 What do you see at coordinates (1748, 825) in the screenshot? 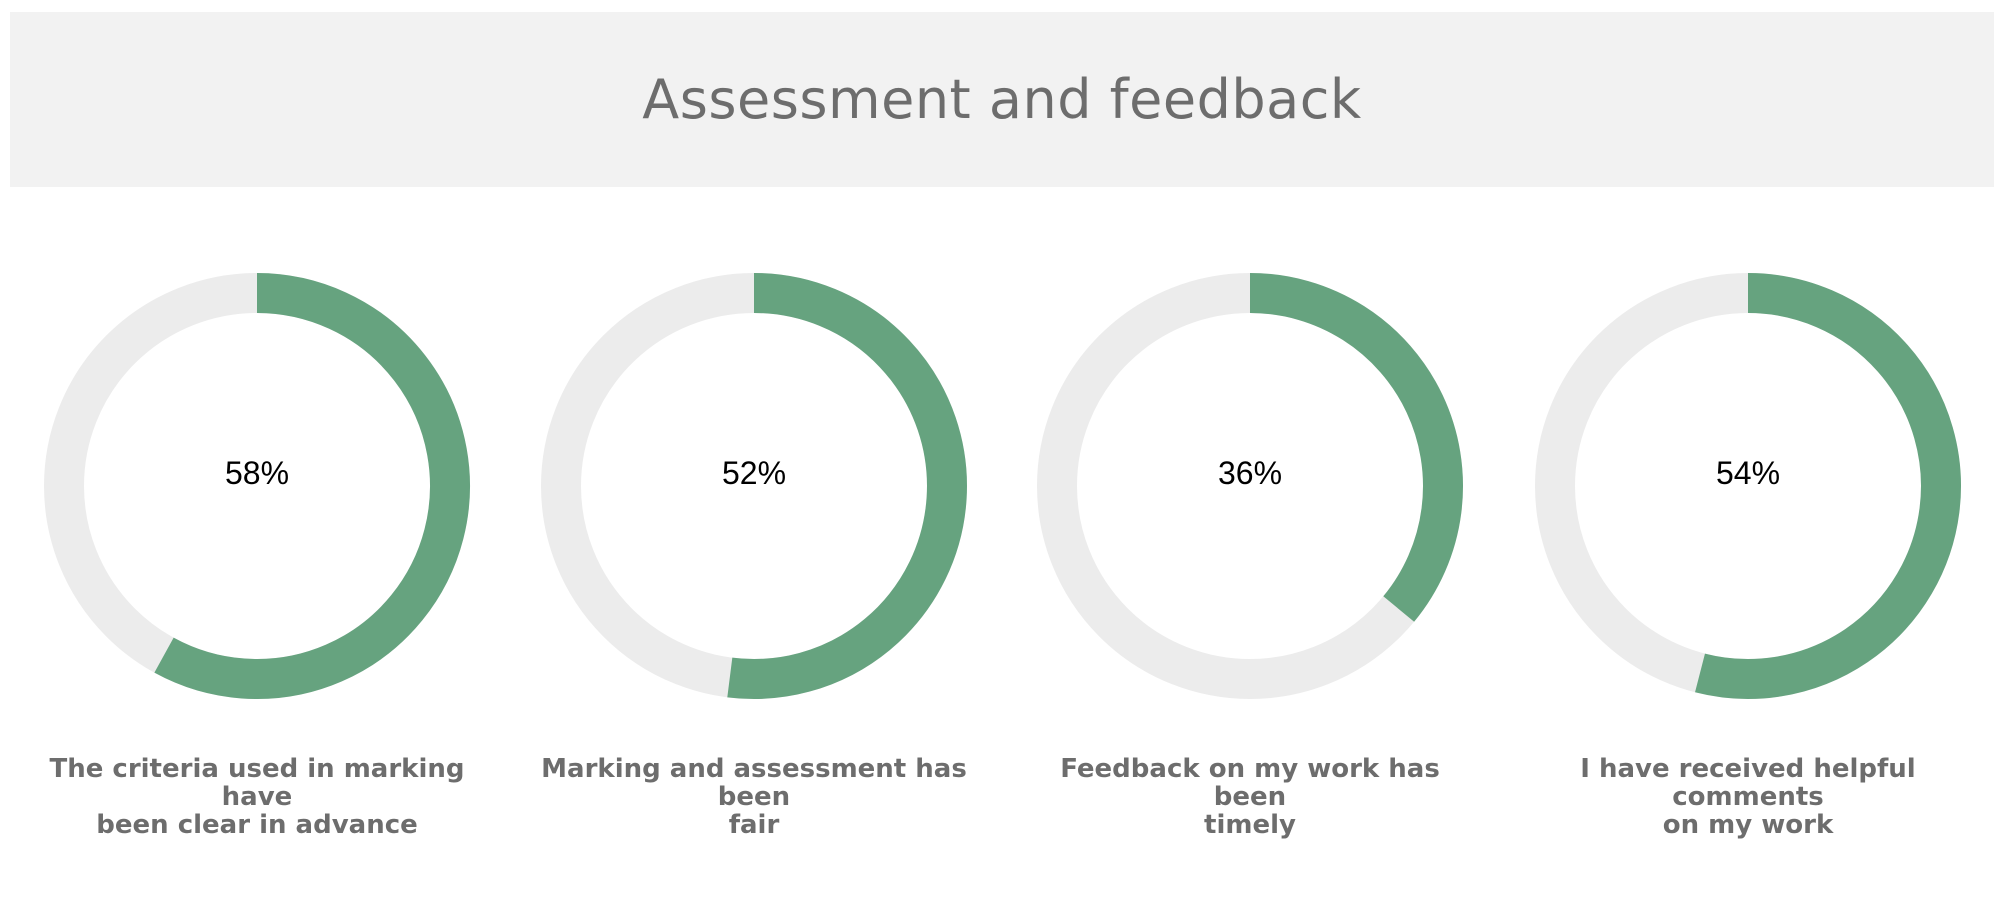
I see `caption-line: on my work` at bounding box center [1748, 825].